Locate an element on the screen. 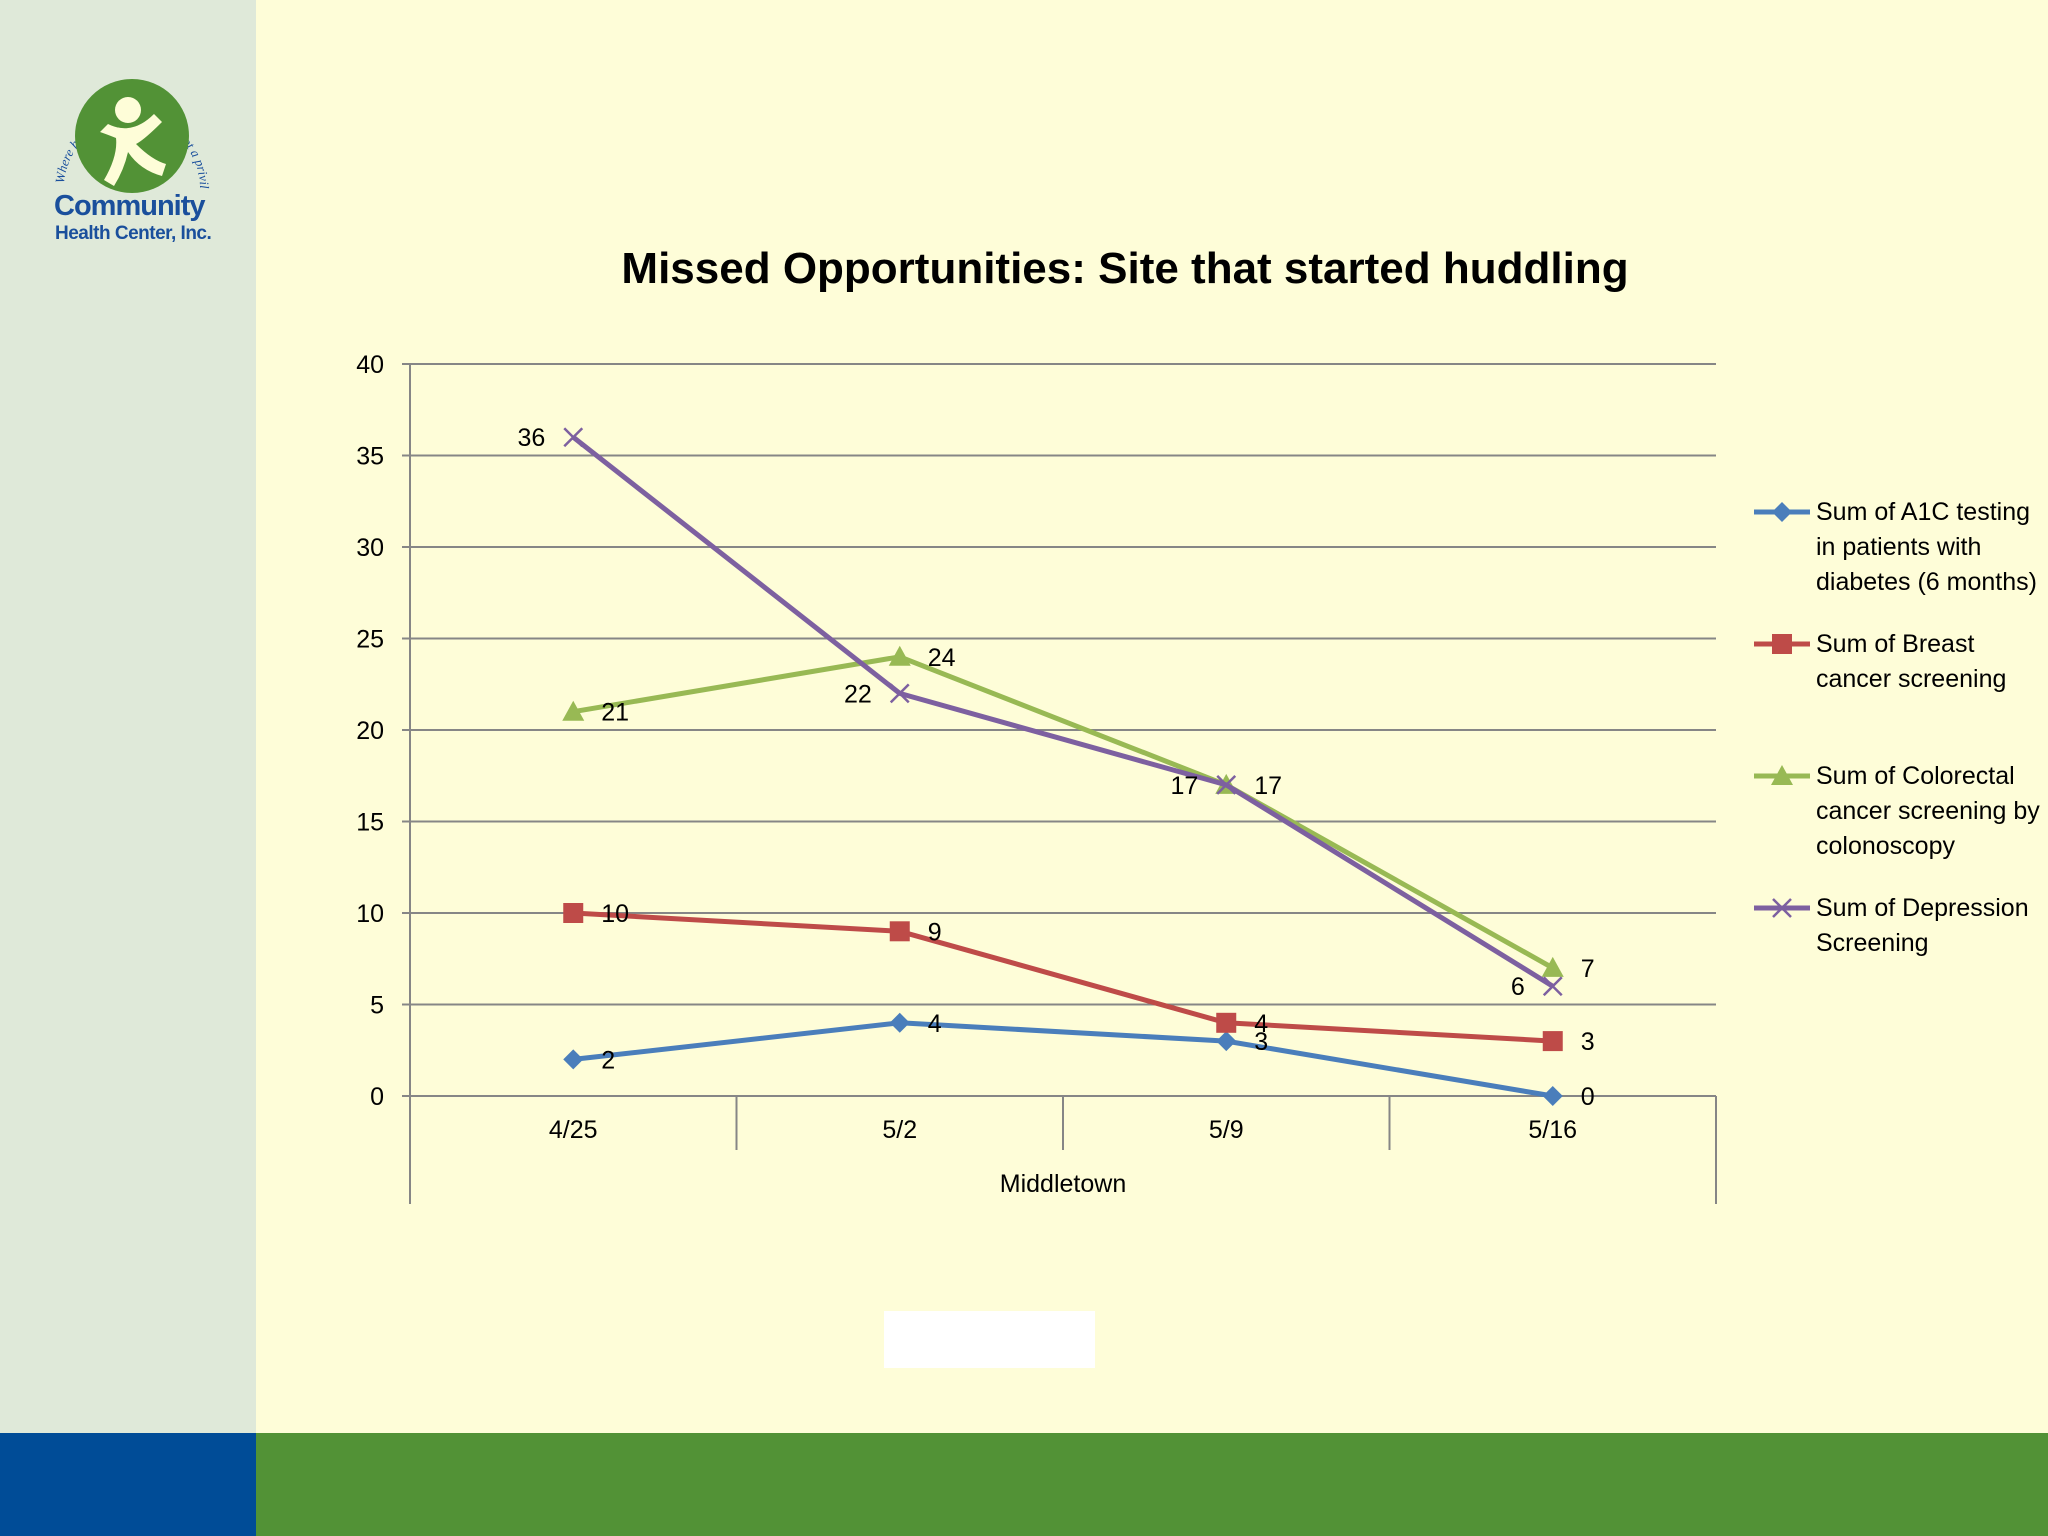 This screenshot has height=1536, width=2048. data-label: 6 is located at coordinates (1518, 987).